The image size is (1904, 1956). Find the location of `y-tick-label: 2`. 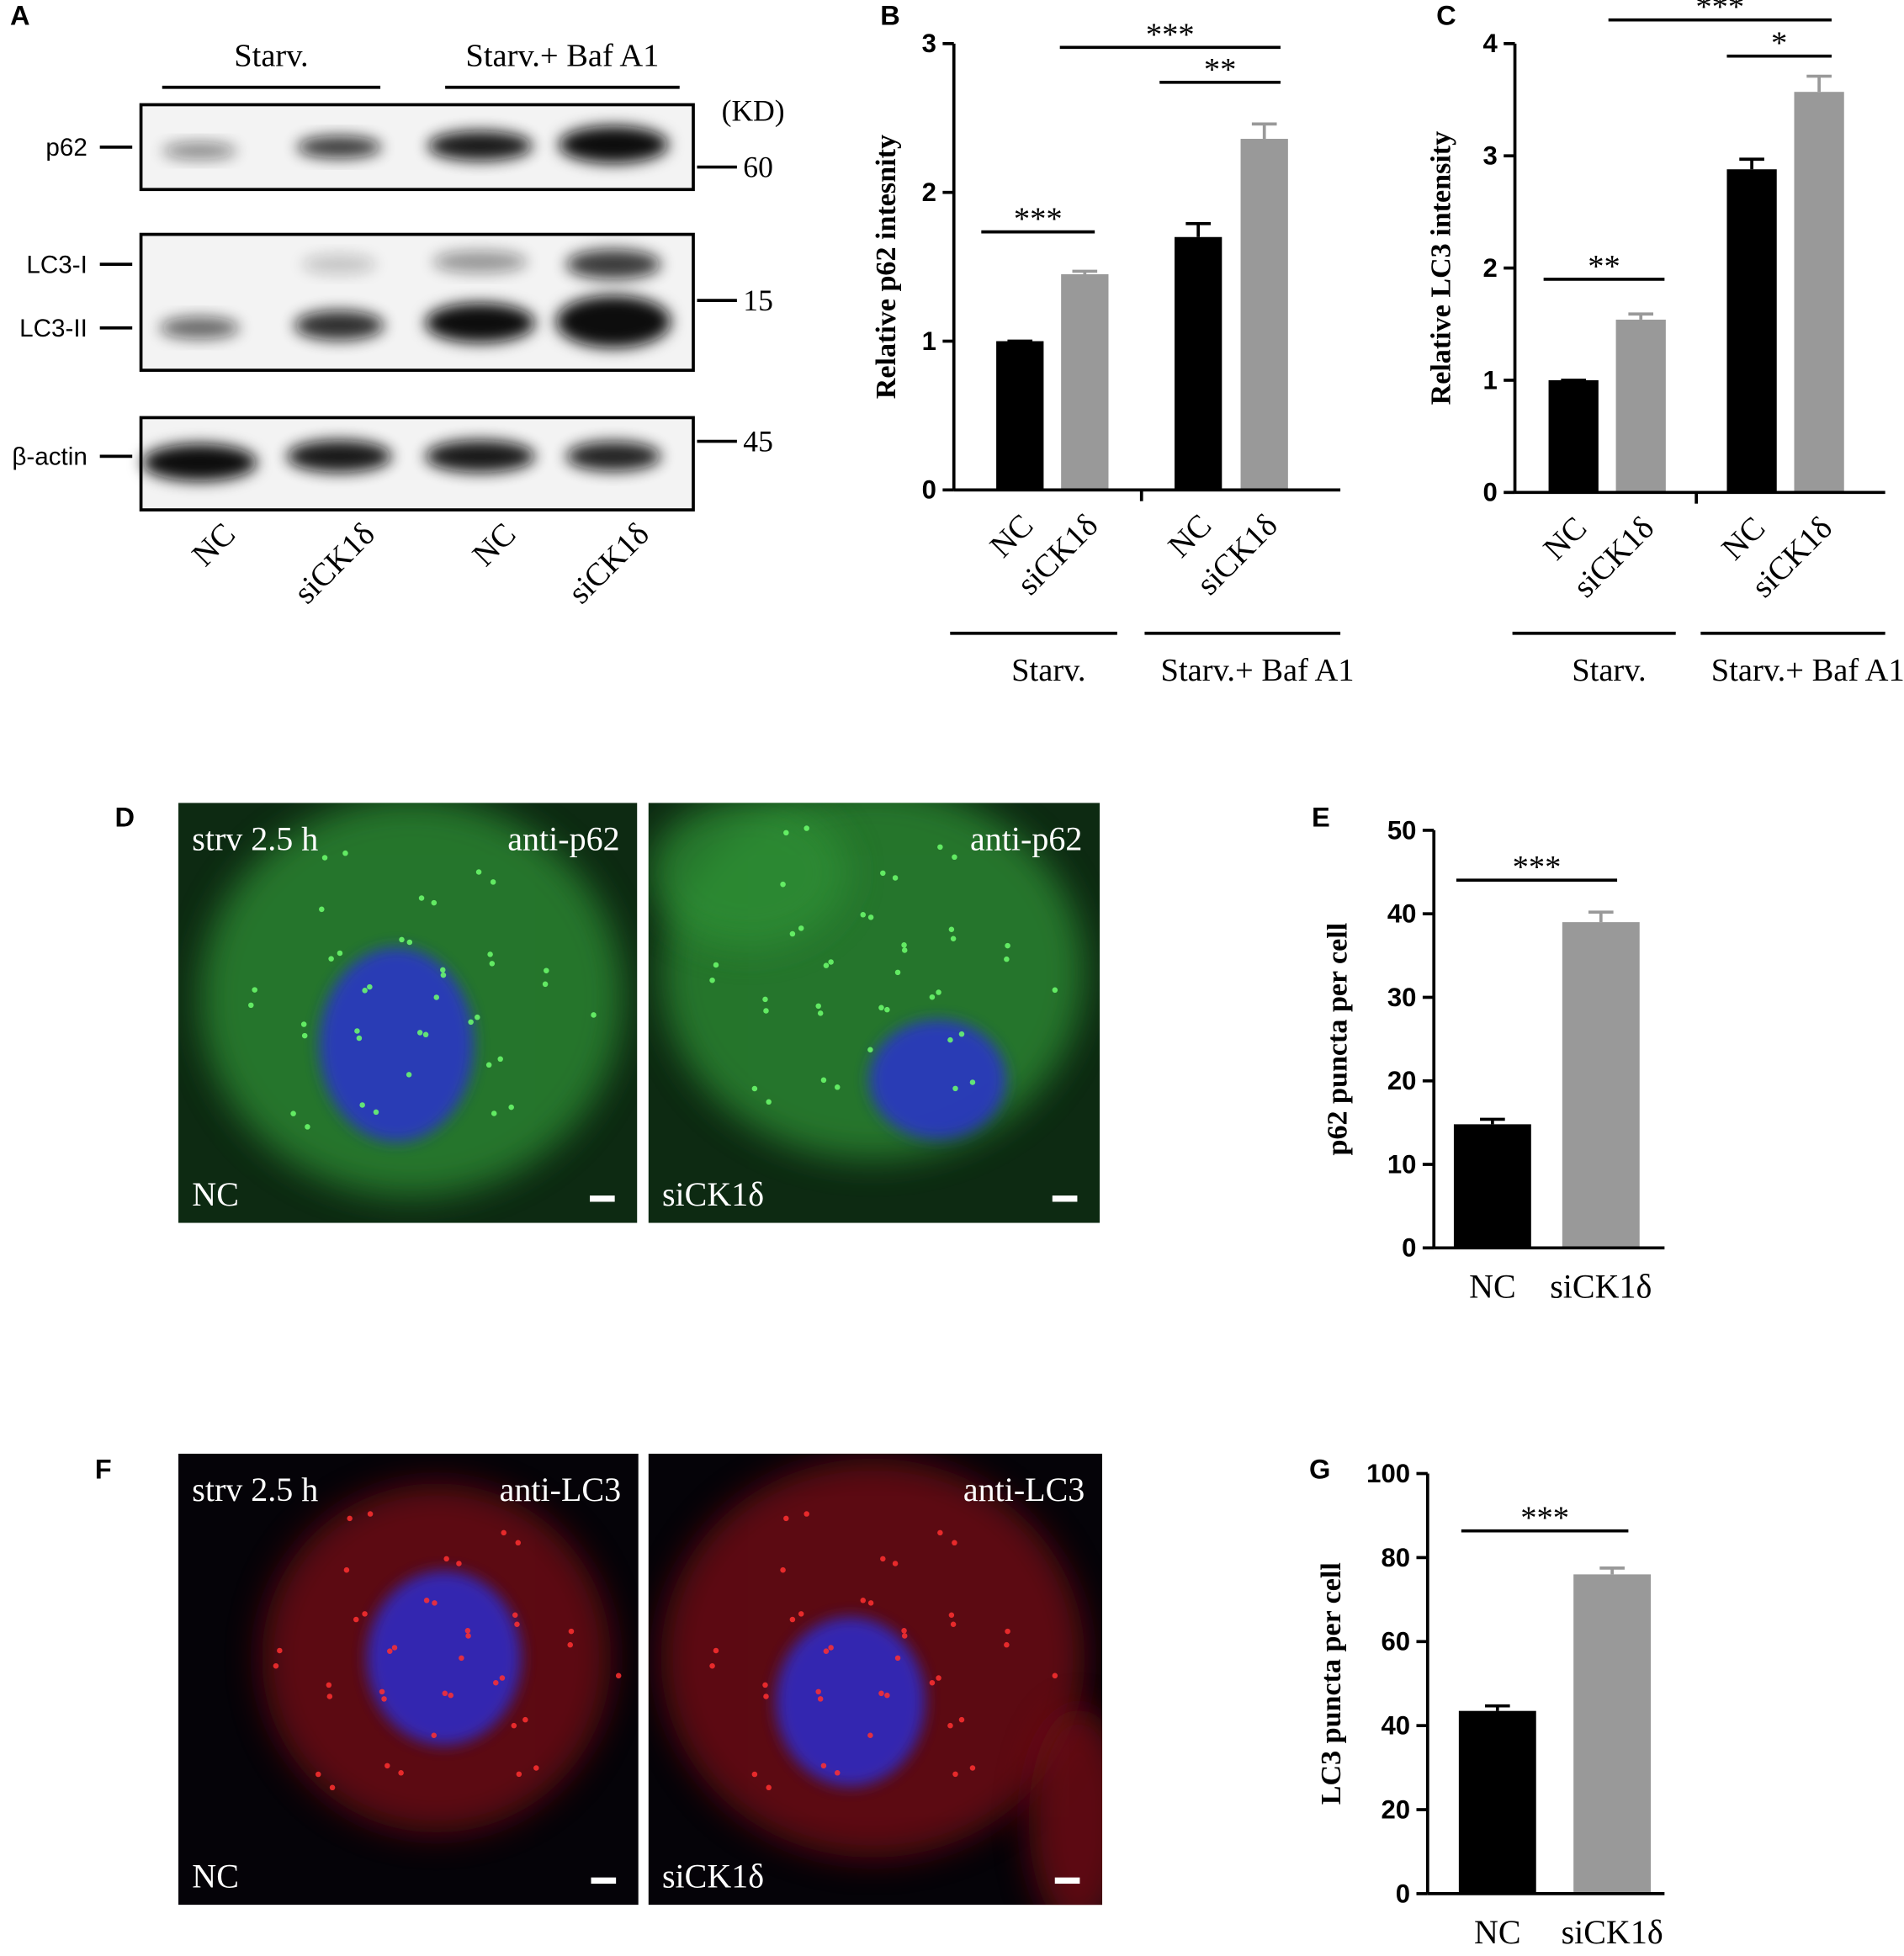

y-tick-label: 2 is located at coordinates (929, 192).